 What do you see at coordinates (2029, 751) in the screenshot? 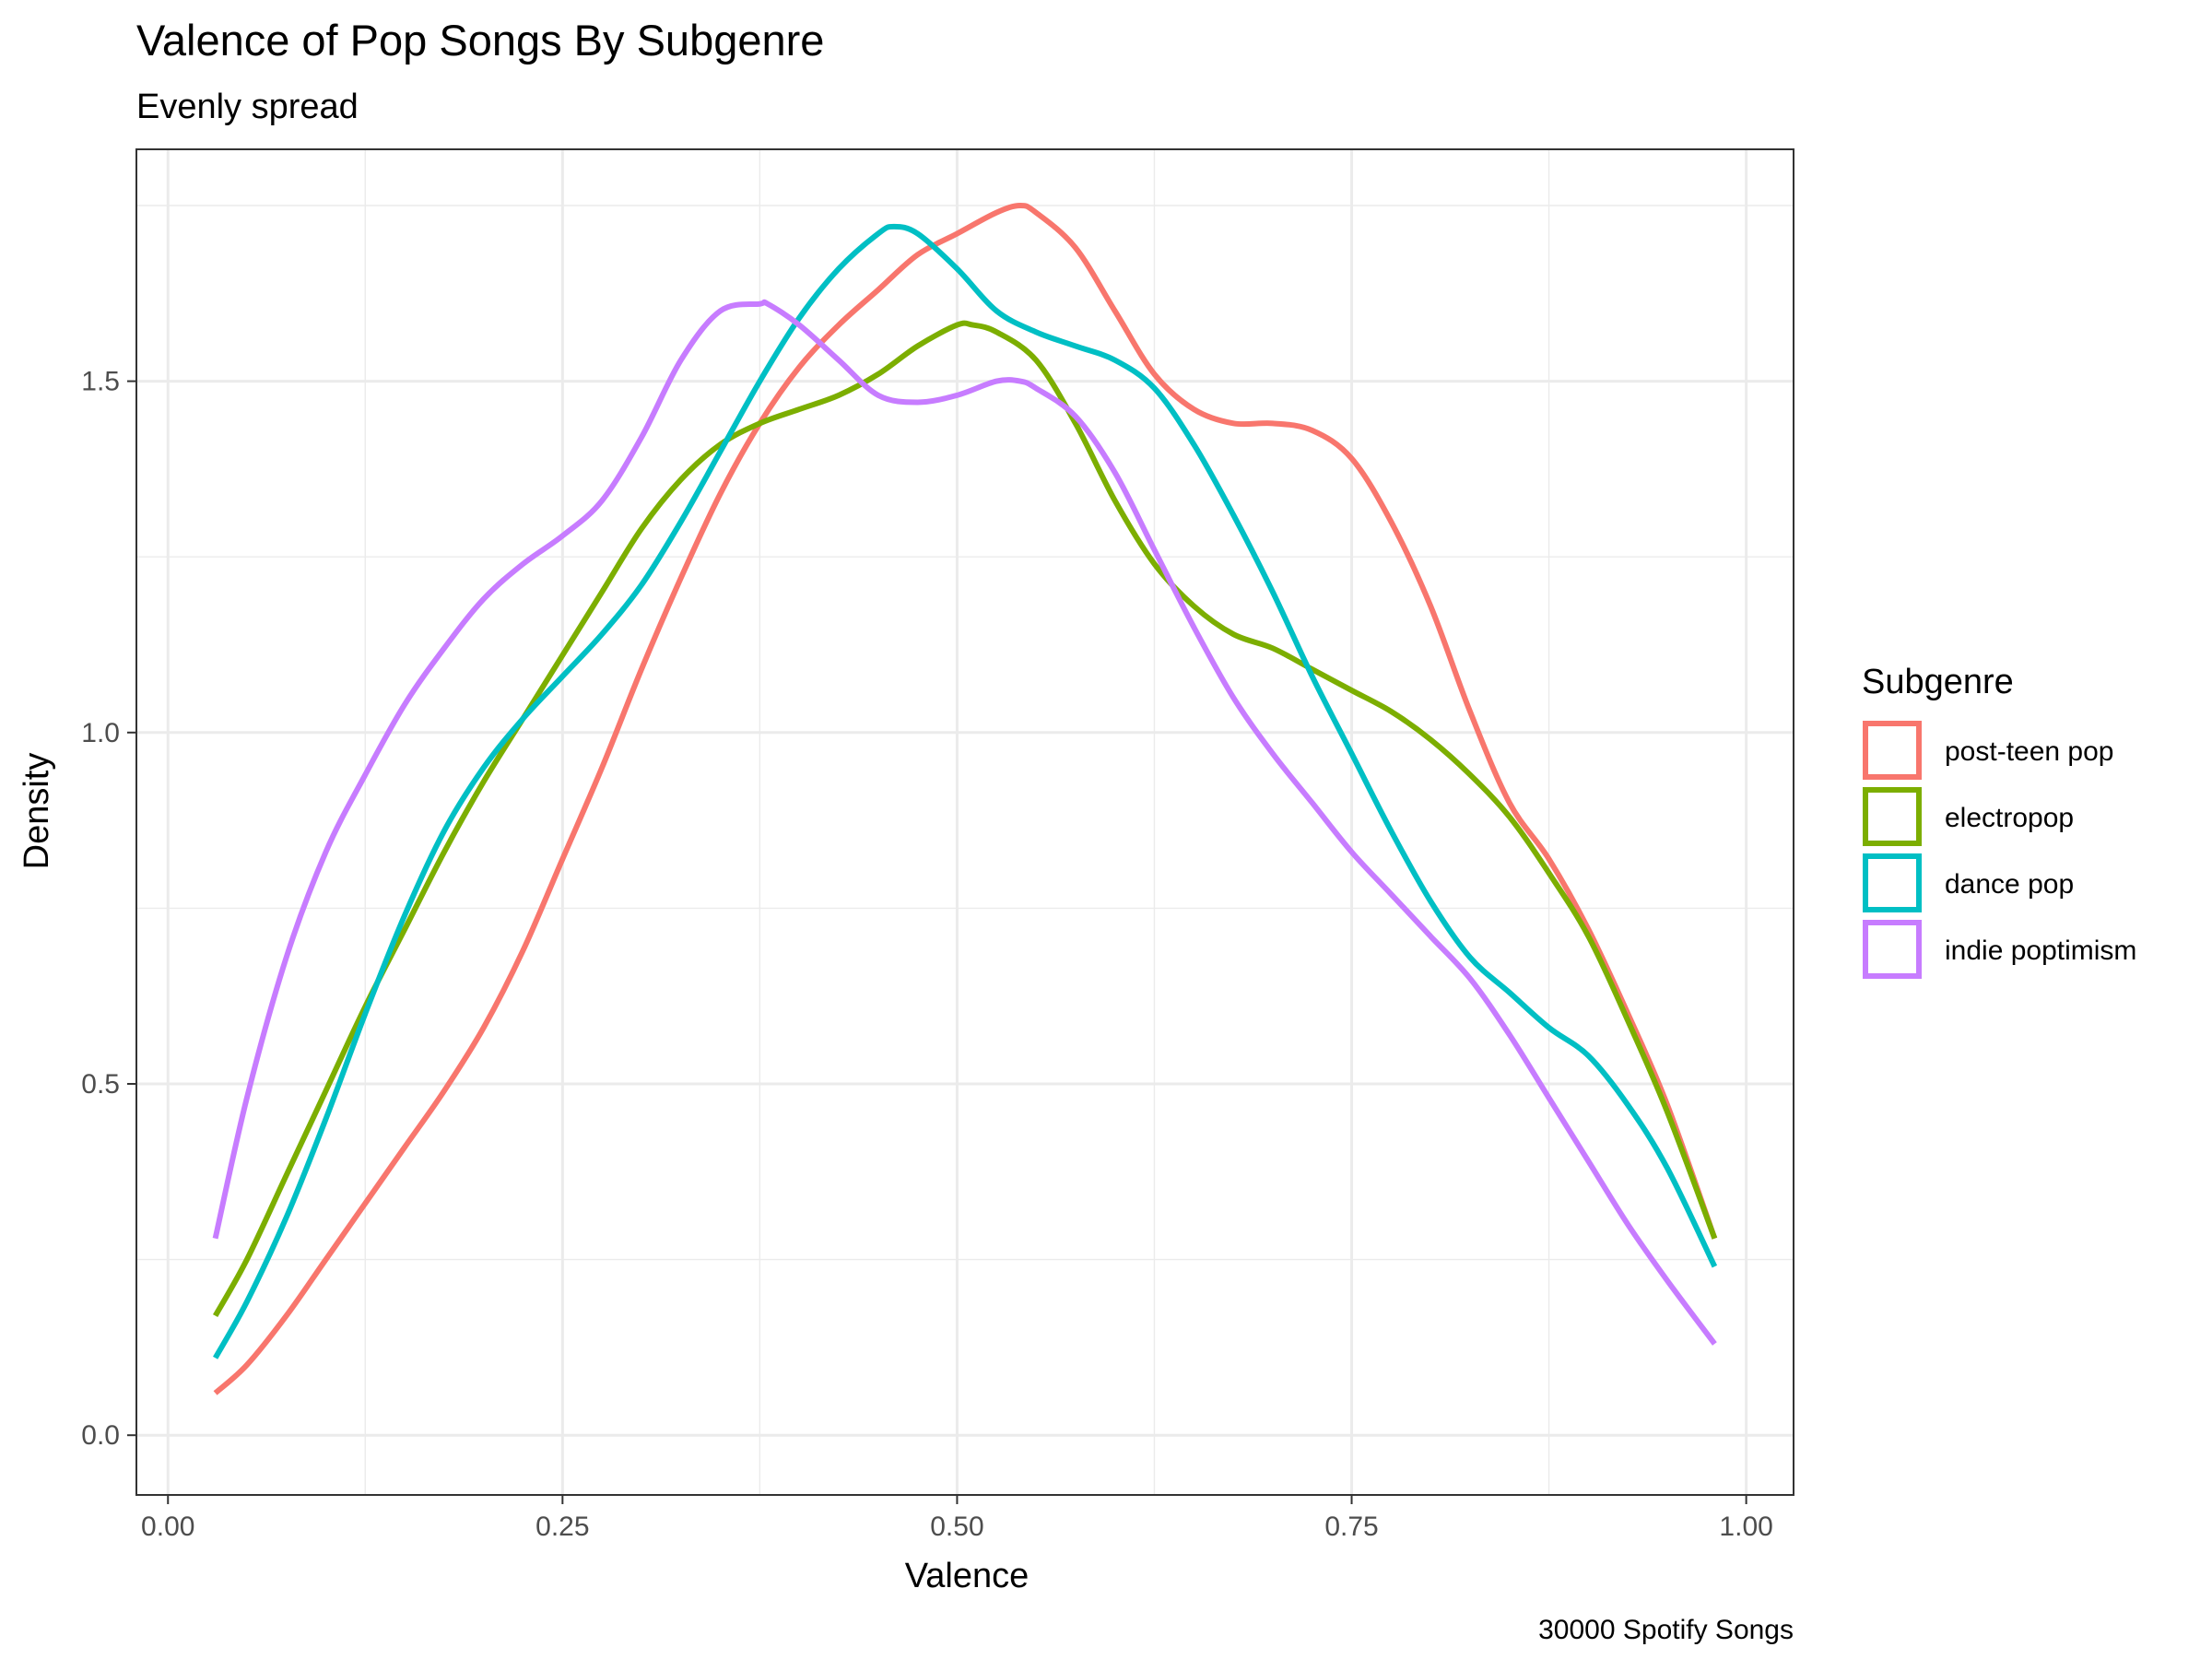
I see `legend-label-post-teen-pop: post-teen pop` at bounding box center [2029, 751].